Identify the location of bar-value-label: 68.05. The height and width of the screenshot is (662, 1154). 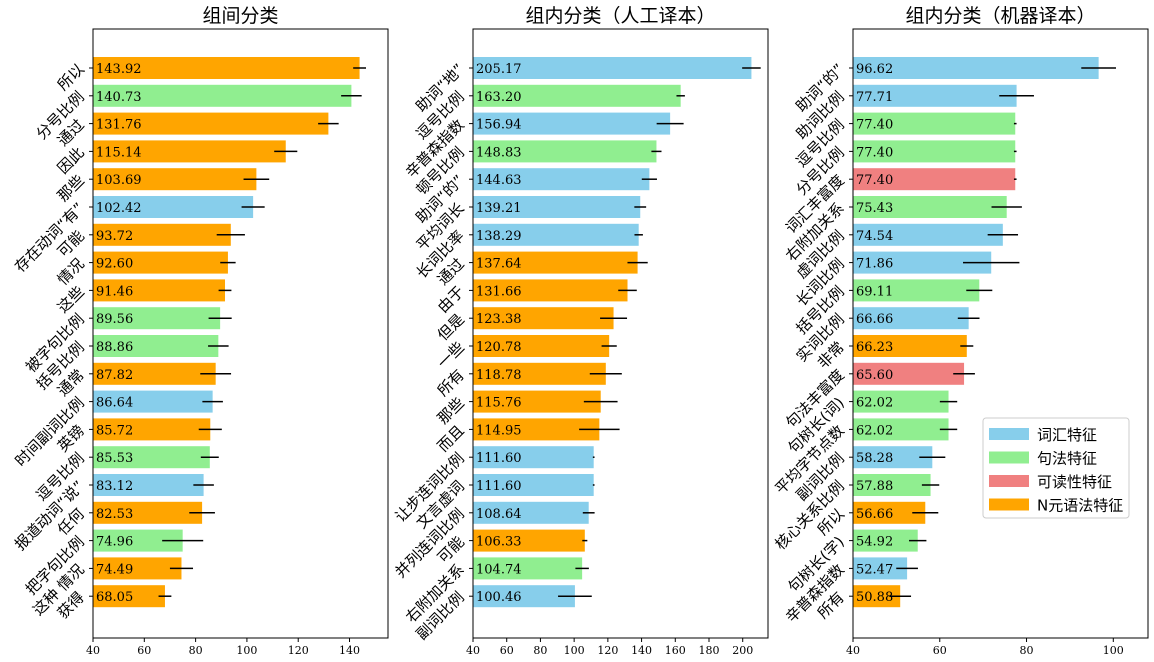
(114, 597).